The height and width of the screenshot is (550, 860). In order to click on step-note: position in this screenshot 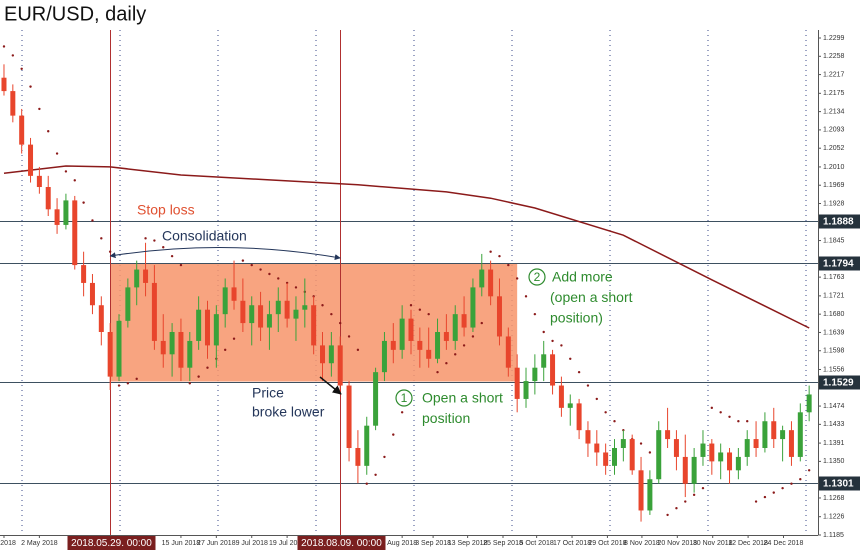, I will do `click(446, 418)`.